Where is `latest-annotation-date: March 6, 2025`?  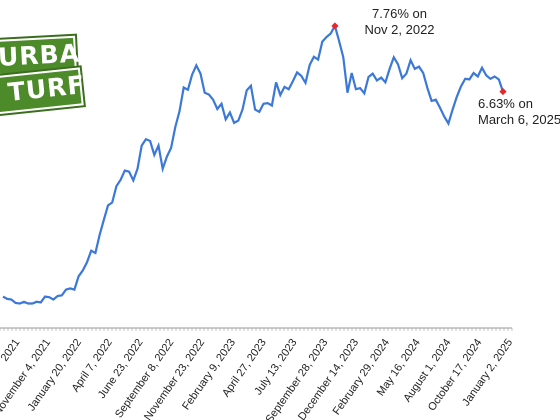 latest-annotation-date: March 6, 2025 is located at coordinates (519, 119).